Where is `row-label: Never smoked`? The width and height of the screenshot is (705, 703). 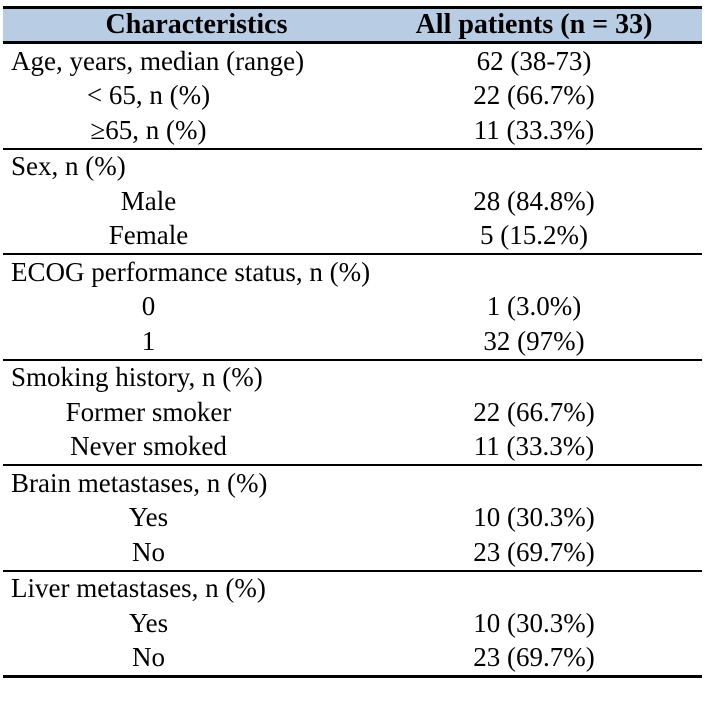
row-label: Never smoked is located at coordinates (148, 446).